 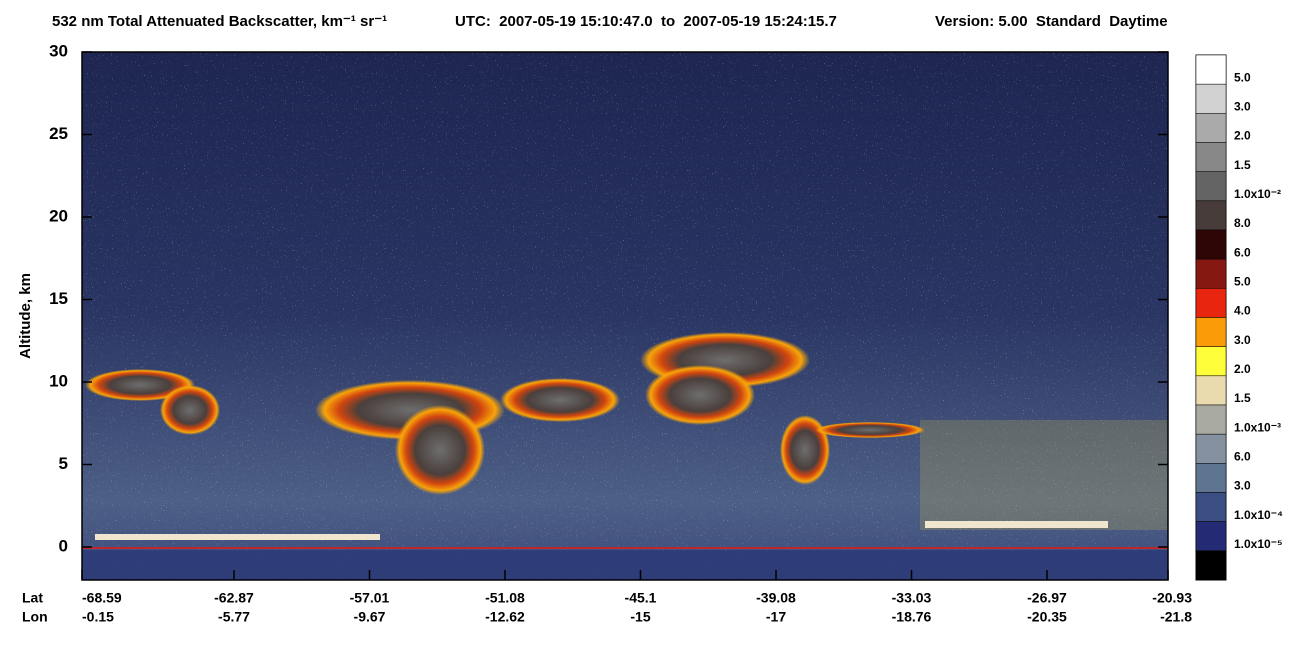 I want to click on y-tick-label: 30, so click(x=58, y=50).